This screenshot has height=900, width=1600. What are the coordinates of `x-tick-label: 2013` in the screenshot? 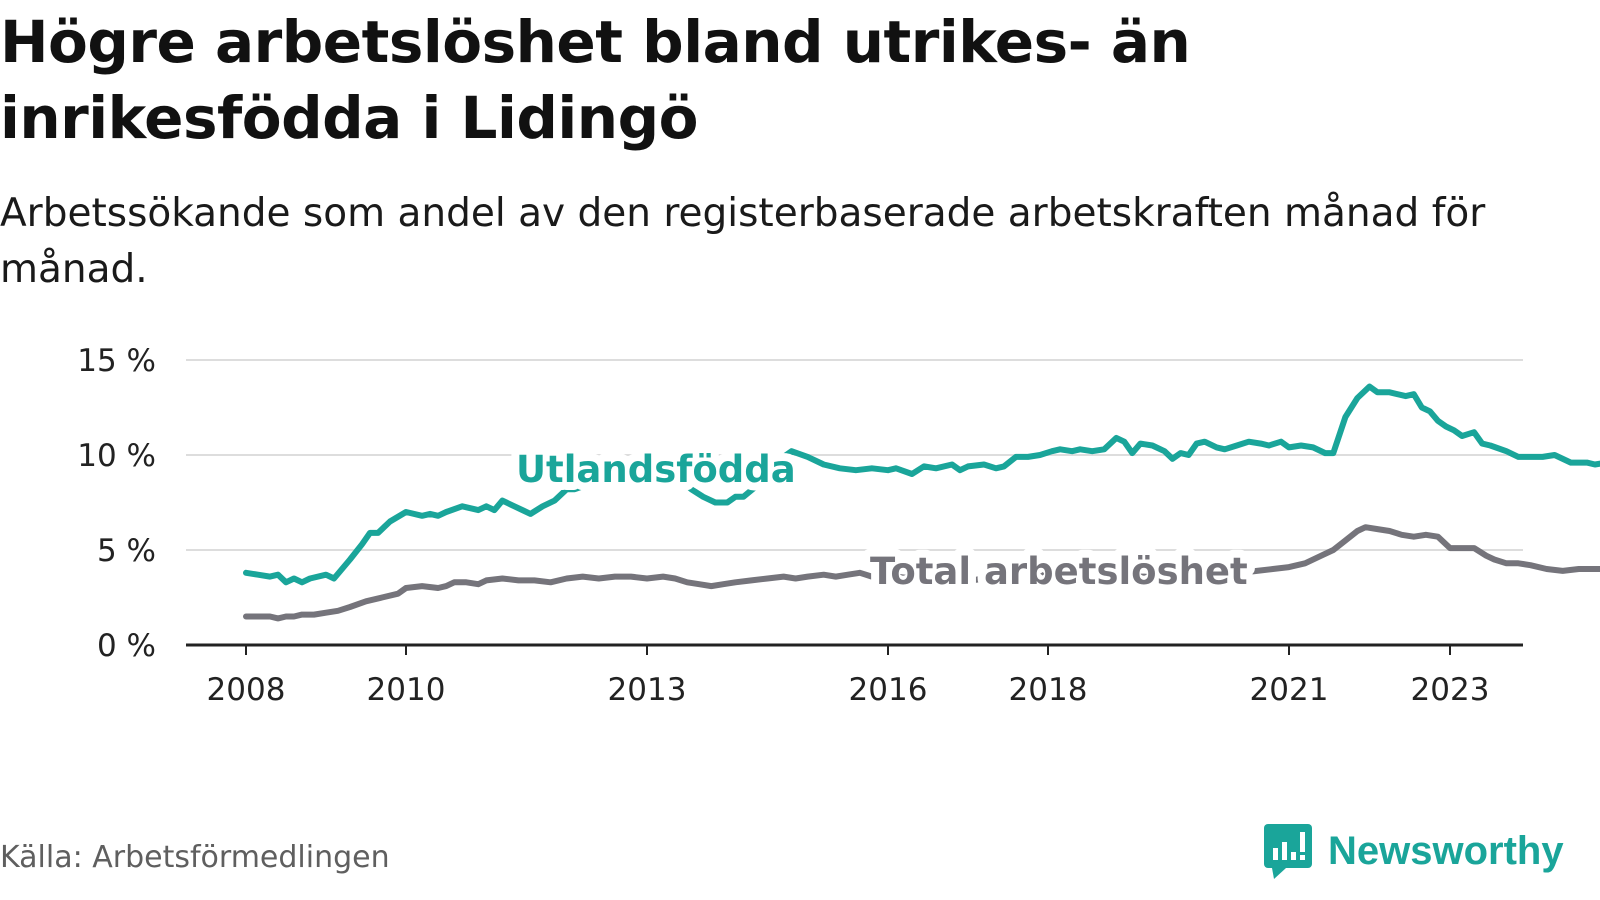 It's located at (647, 690).